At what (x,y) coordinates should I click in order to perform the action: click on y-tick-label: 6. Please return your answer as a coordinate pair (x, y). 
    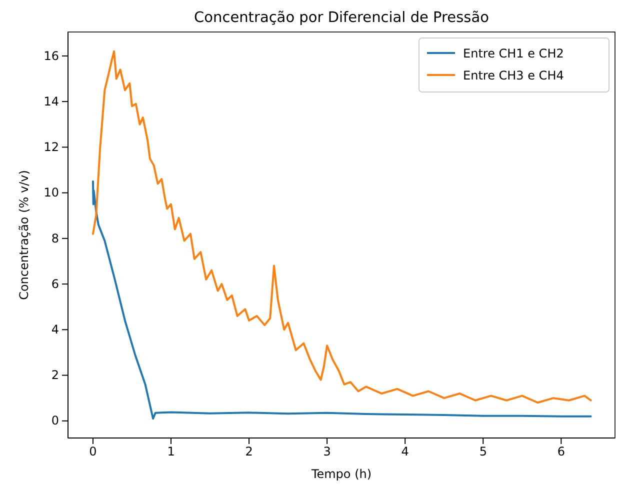
    Looking at the image, I should click on (55, 283).